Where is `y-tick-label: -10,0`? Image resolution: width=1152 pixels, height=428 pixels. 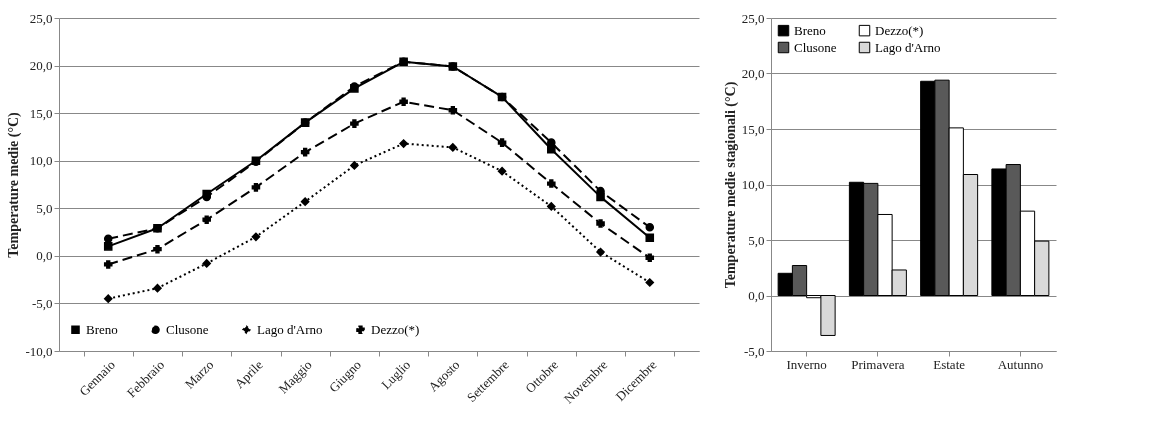 y-tick-label: -10,0 is located at coordinates (39, 351).